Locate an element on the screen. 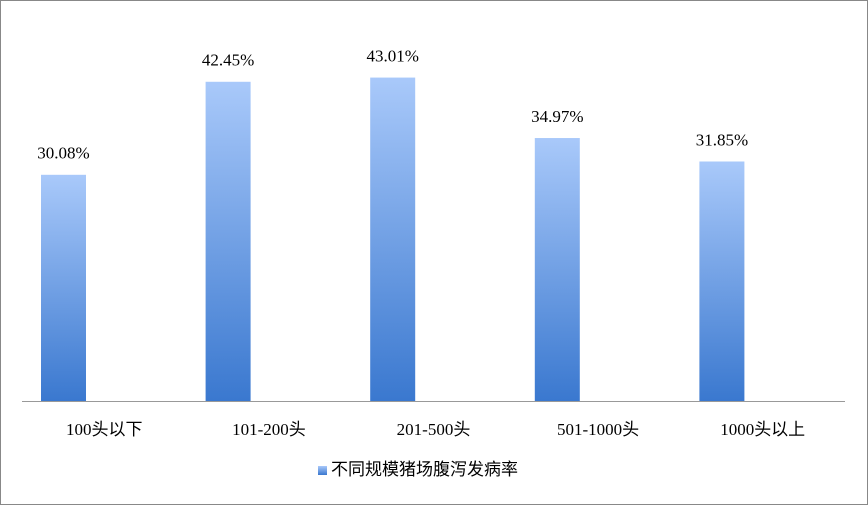 The image size is (868, 505). legend-label: 不同规模猪场腹泻发病率 is located at coordinates (424, 469).